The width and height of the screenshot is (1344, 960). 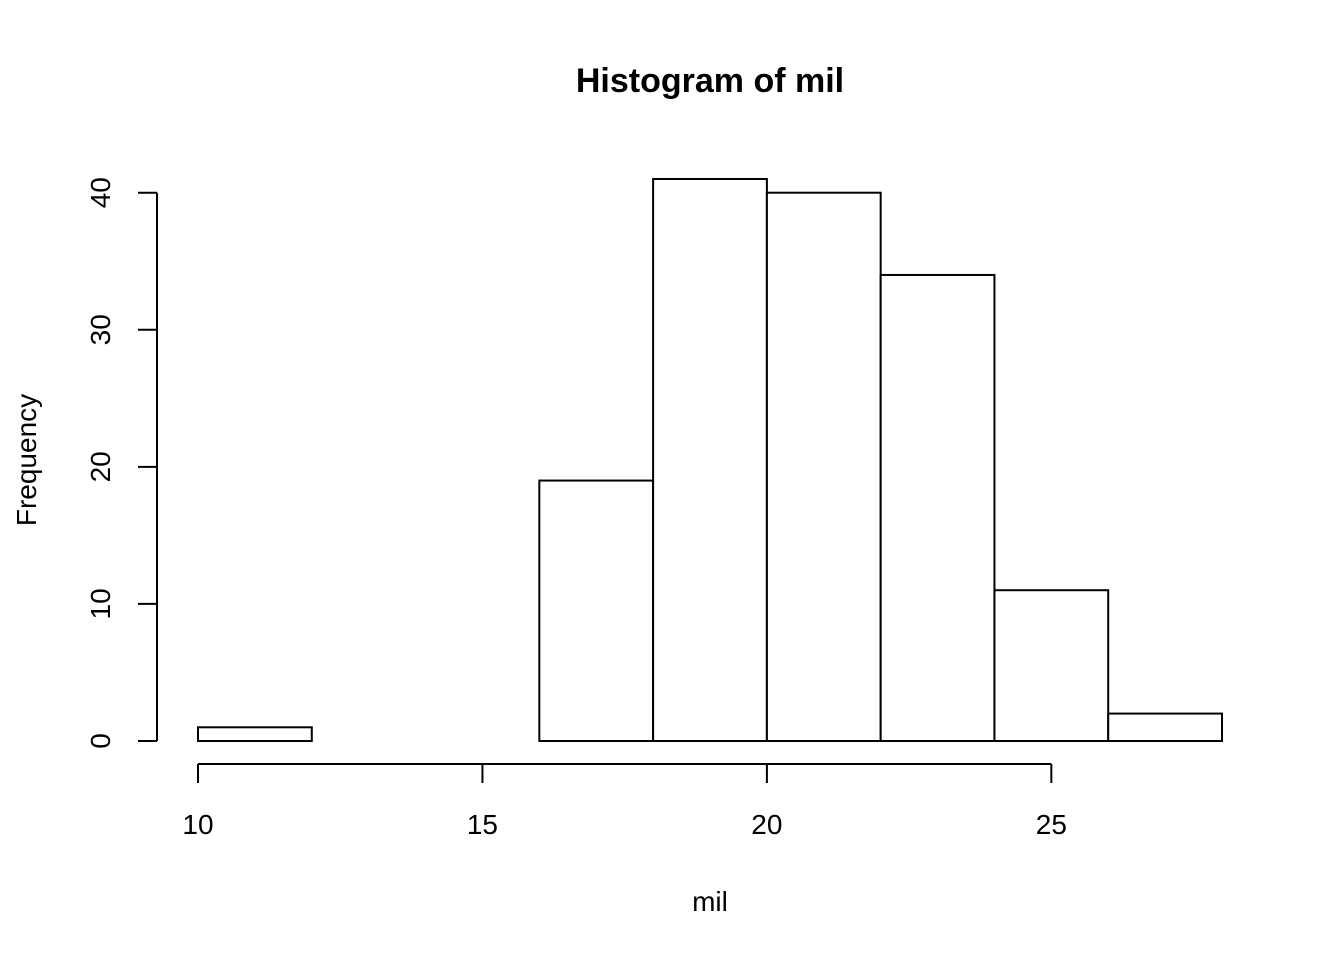 What do you see at coordinates (710, 901) in the screenshot?
I see `x-axis-label: mil` at bounding box center [710, 901].